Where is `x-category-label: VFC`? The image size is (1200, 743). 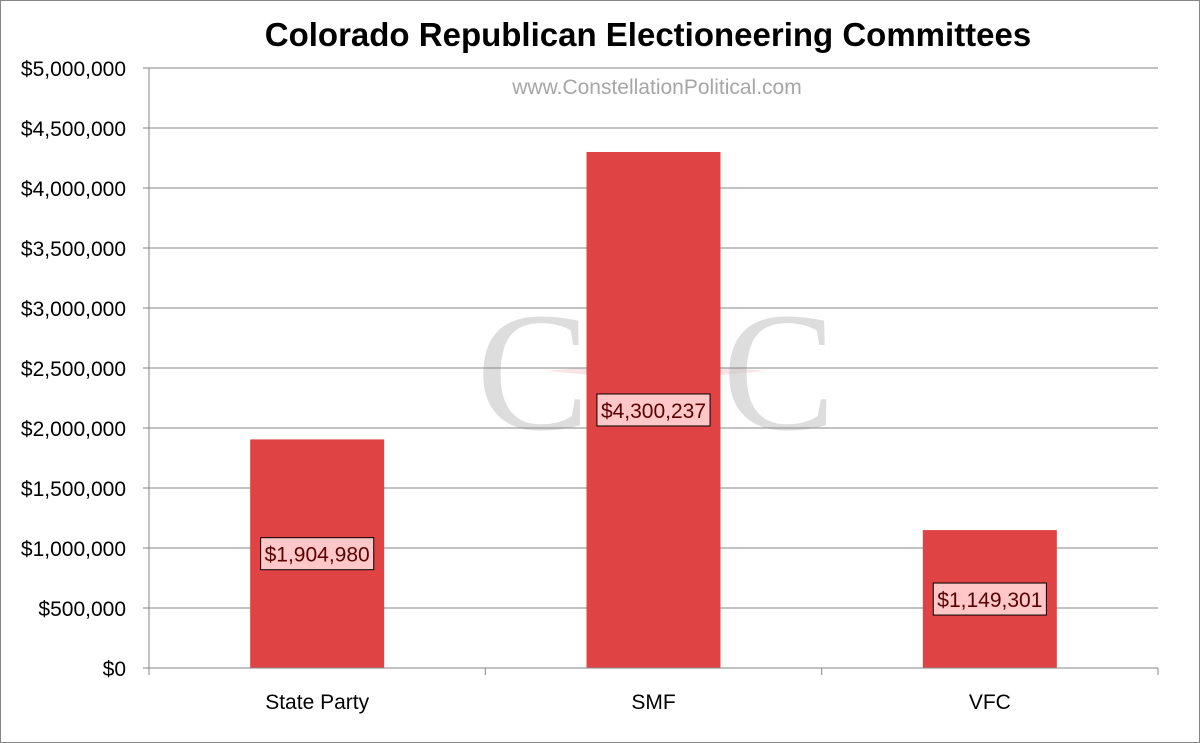 x-category-label: VFC is located at coordinates (990, 702).